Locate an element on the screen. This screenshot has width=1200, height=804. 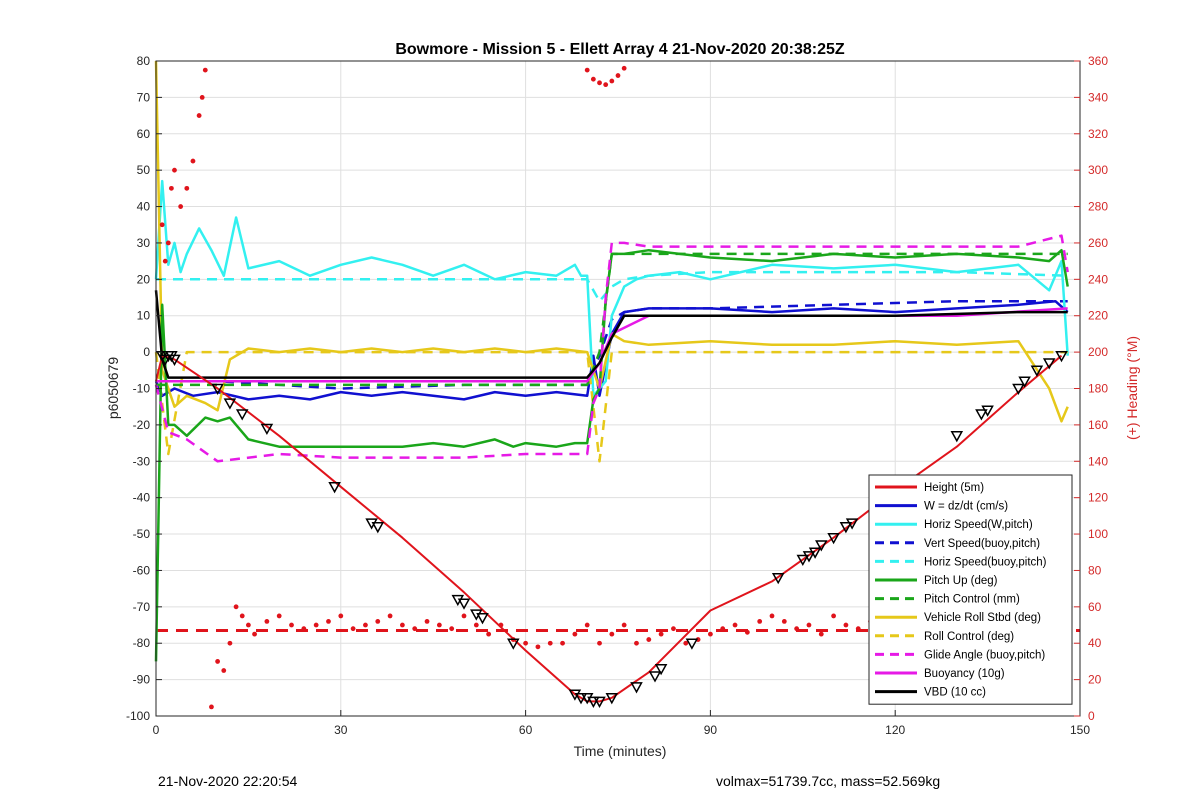
right-tick-label: 360 is located at coordinates (1098, 61).